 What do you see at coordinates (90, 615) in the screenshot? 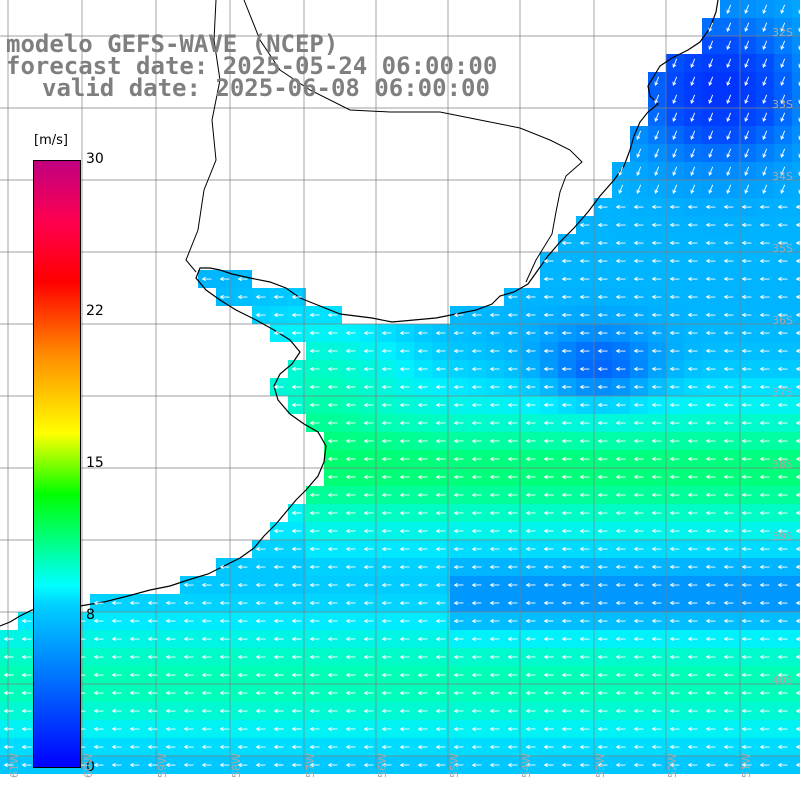
I see `colorbar-tick-8: 8` at bounding box center [90, 615].